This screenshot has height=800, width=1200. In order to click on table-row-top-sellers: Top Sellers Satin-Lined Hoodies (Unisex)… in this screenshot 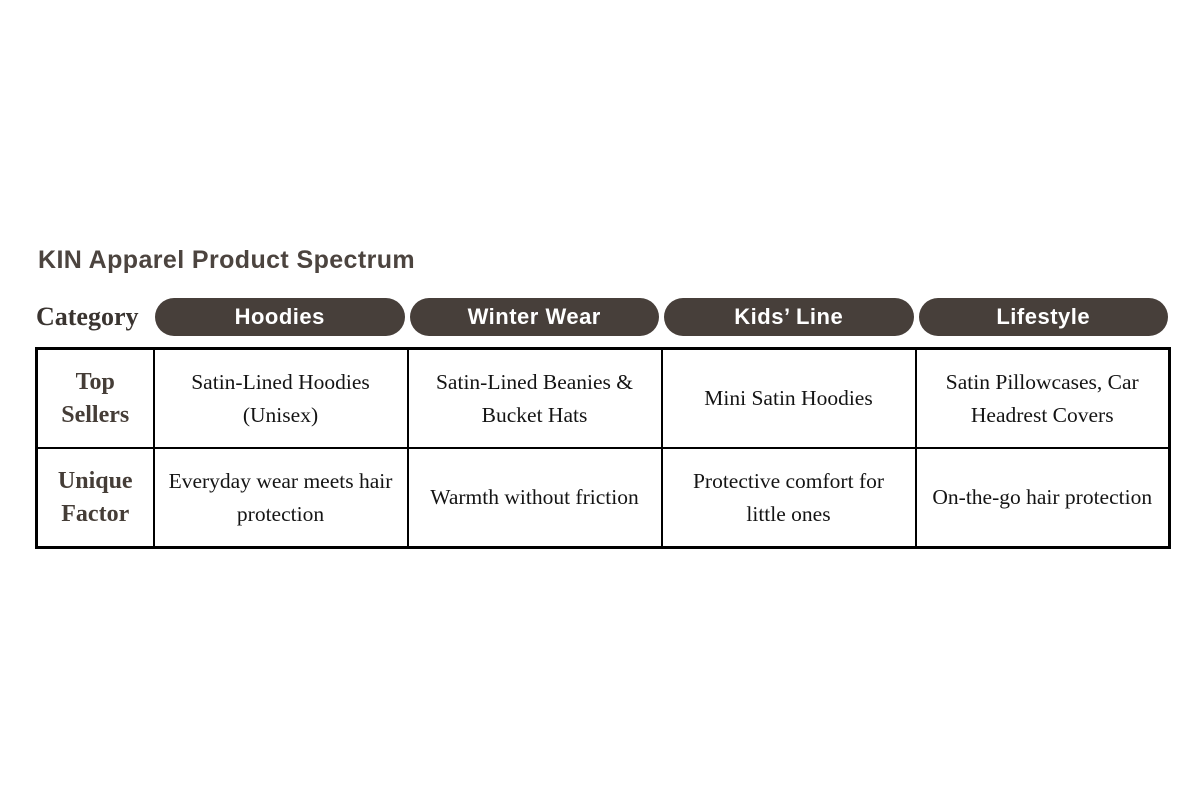, I will do `click(603, 398)`.